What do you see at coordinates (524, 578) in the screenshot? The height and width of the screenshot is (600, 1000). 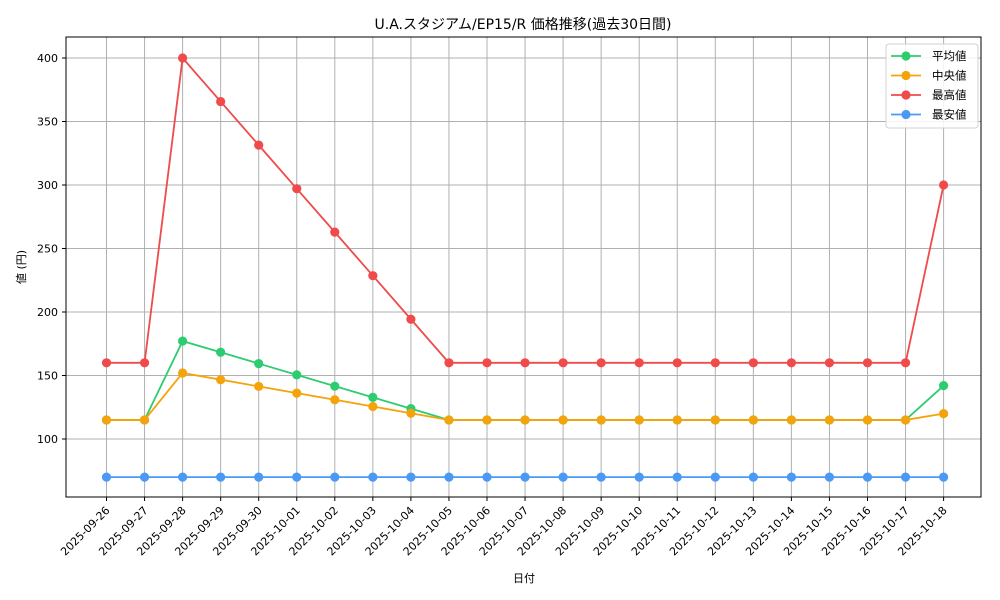 I see `x-axis-label: 日付` at bounding box center [524, 578].